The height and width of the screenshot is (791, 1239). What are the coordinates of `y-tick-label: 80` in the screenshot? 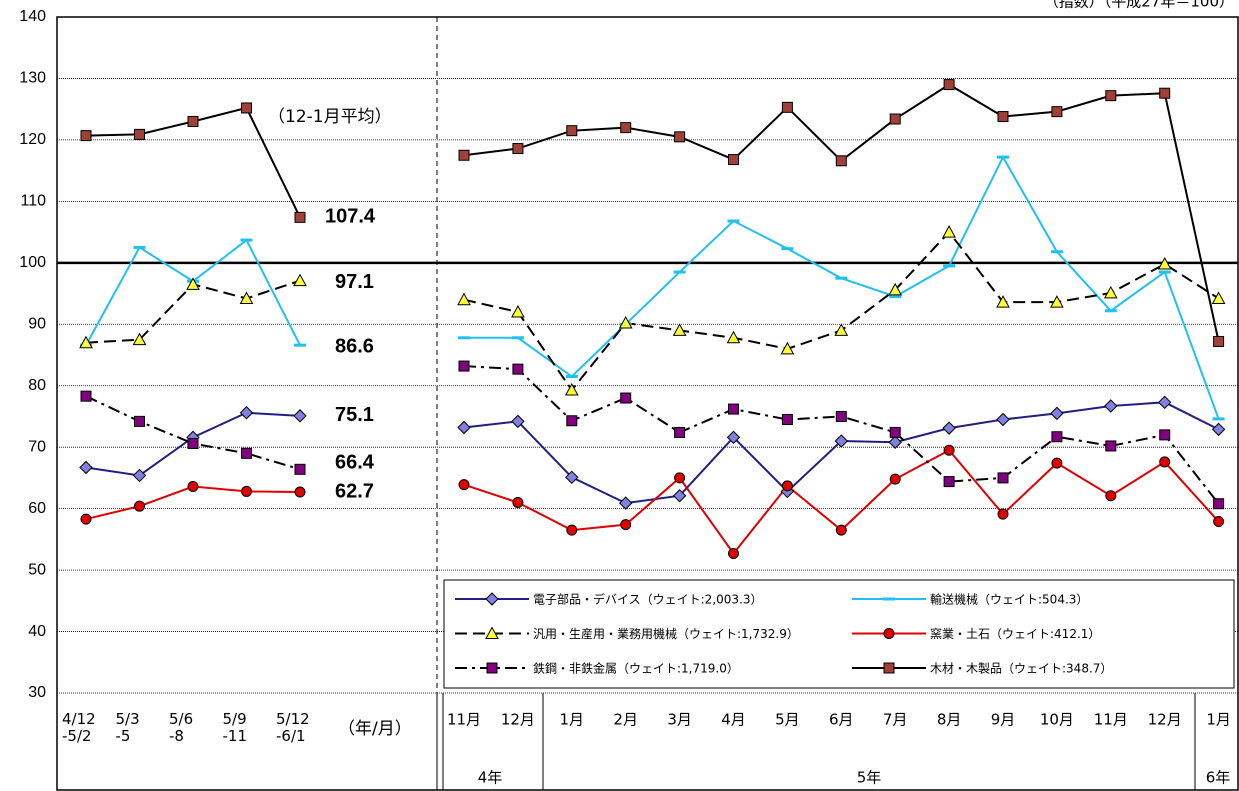 It's located at (37, 385).